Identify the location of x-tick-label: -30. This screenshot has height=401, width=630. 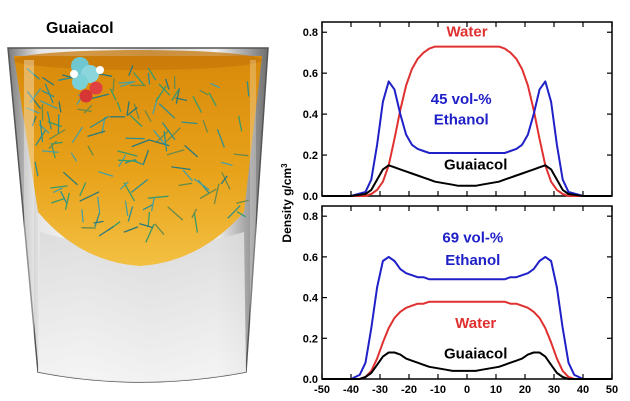
(380, 390).